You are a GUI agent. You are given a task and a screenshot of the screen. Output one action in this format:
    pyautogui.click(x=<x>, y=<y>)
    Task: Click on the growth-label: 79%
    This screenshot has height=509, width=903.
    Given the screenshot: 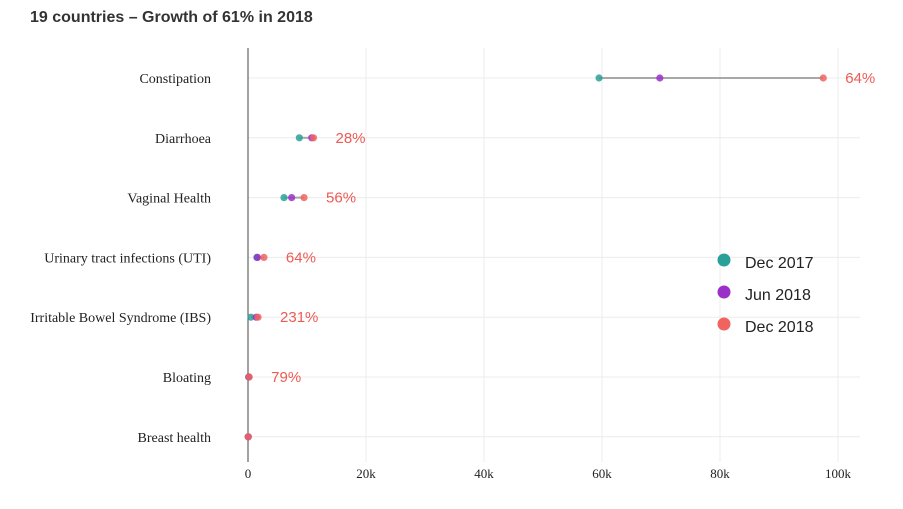 What is the action you would take?
    pyautogui.click(x=286, y=377)
    